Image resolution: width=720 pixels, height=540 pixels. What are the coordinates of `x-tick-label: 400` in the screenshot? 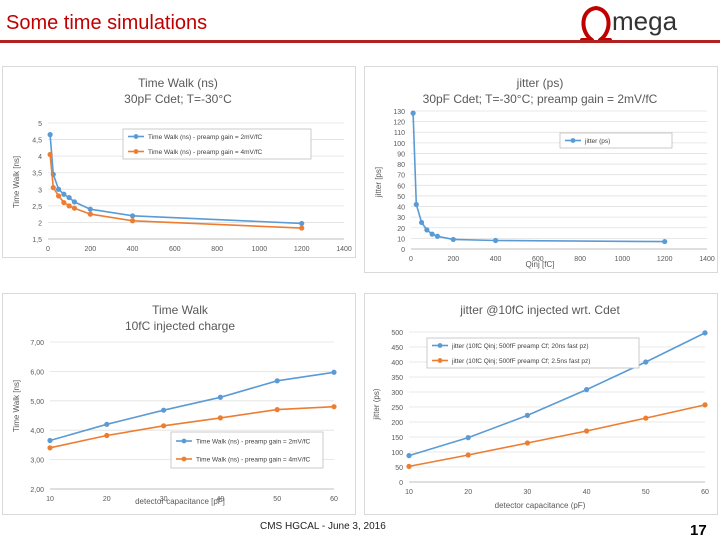 It's located at (133, 249).